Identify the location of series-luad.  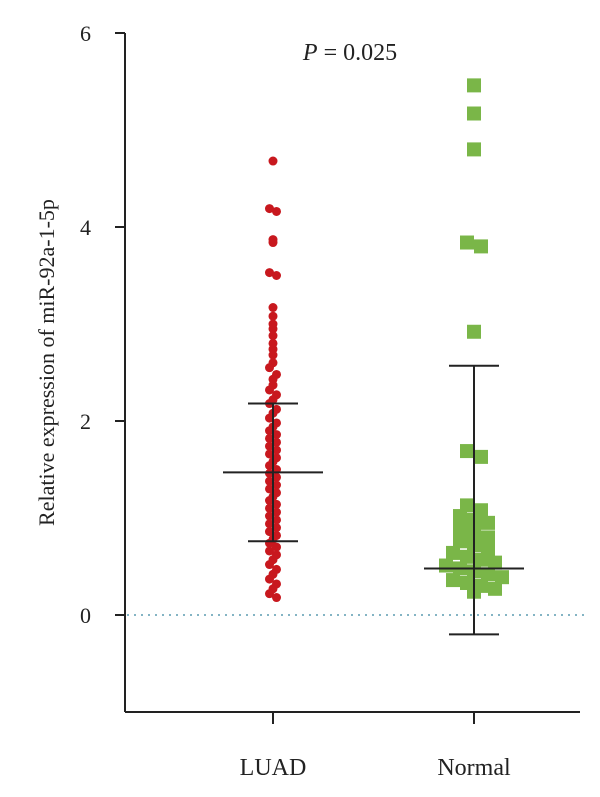
(273, 379).